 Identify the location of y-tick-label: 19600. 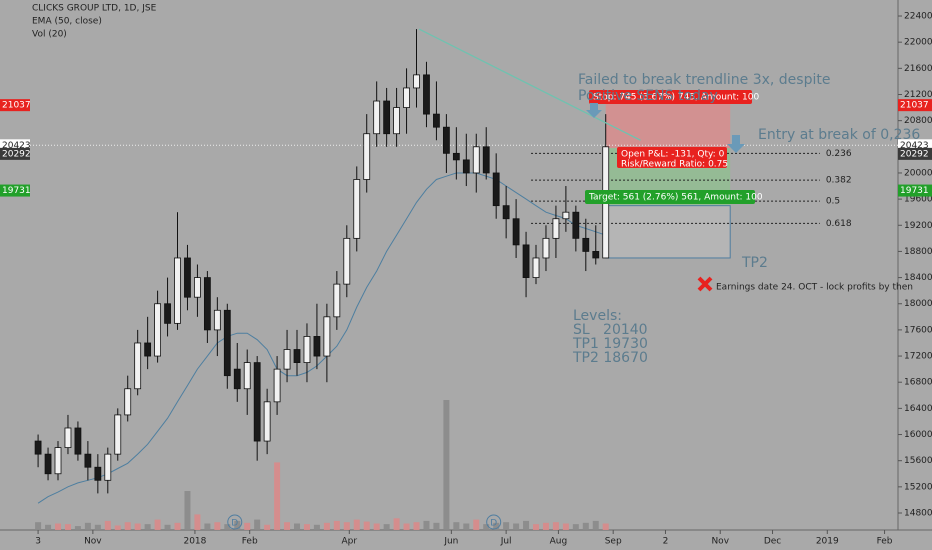
(918, 200).